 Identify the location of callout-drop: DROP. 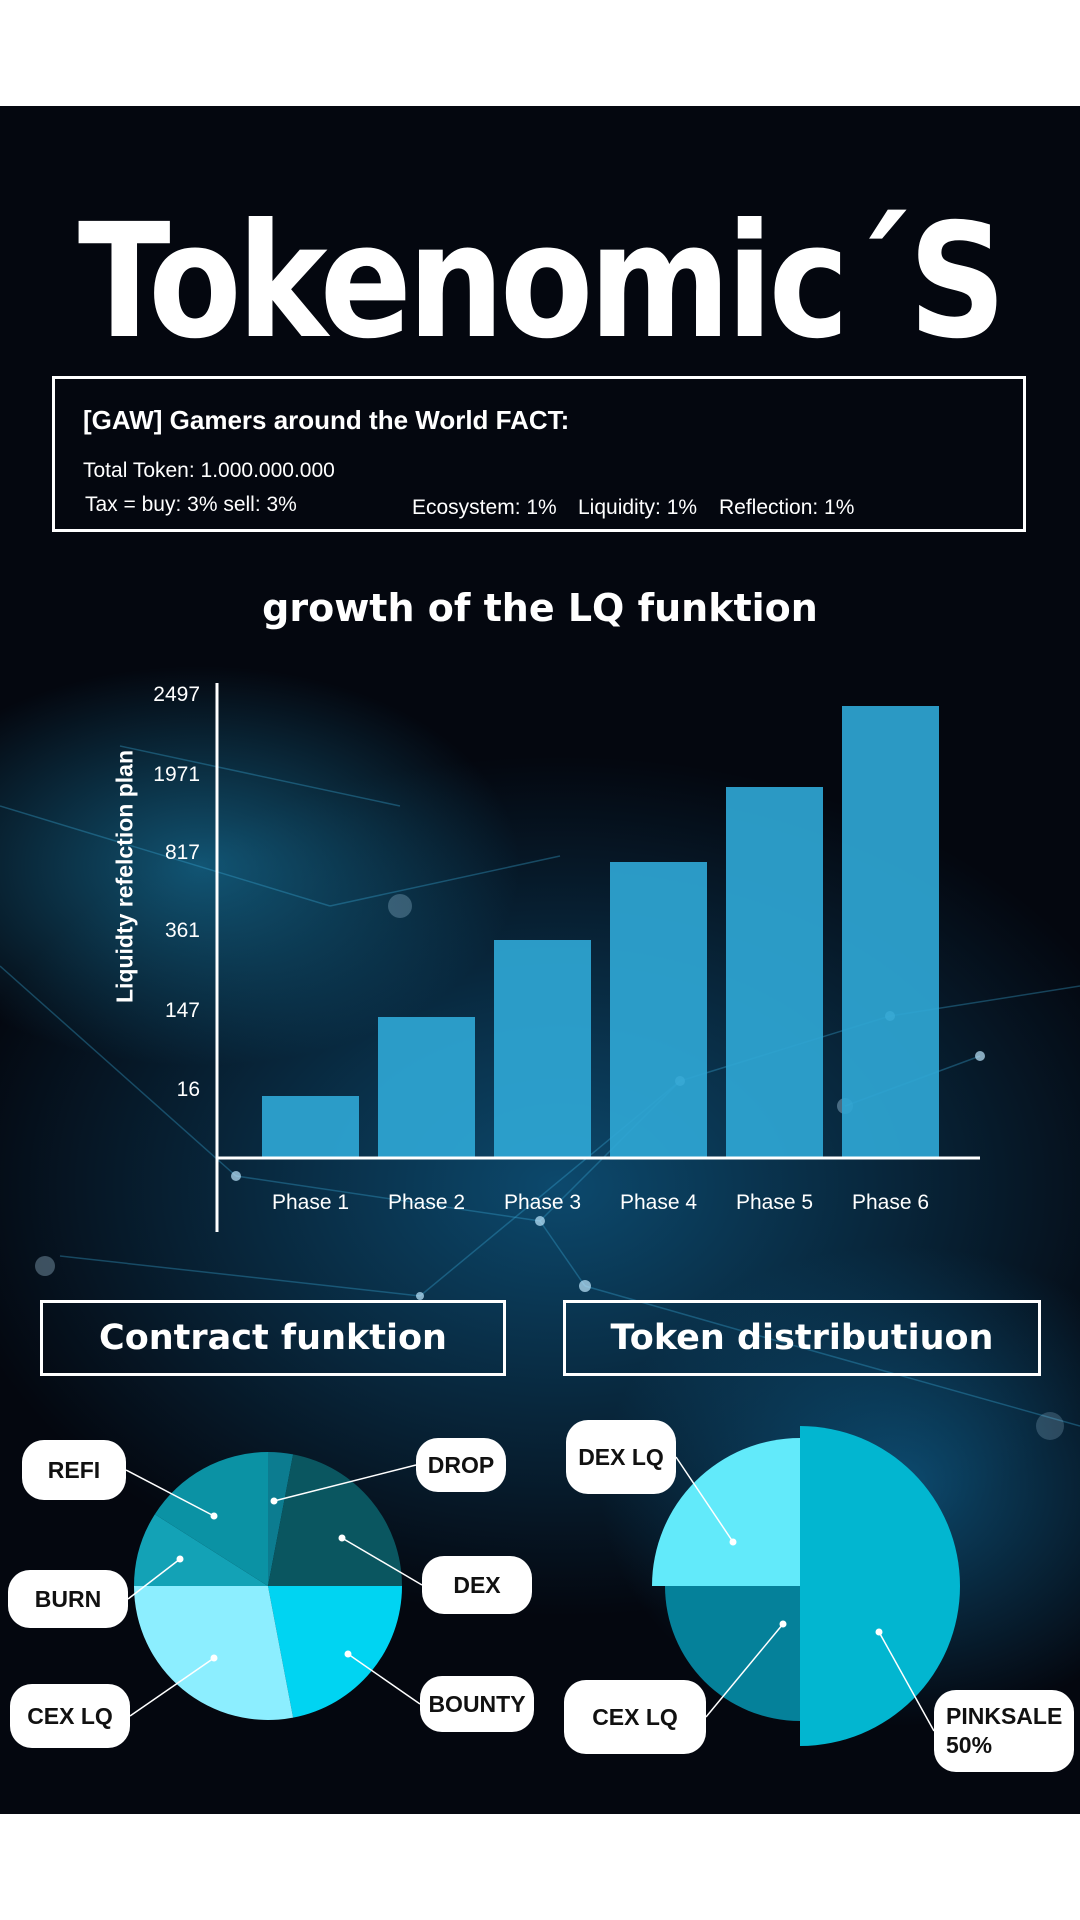
(461, 1465).